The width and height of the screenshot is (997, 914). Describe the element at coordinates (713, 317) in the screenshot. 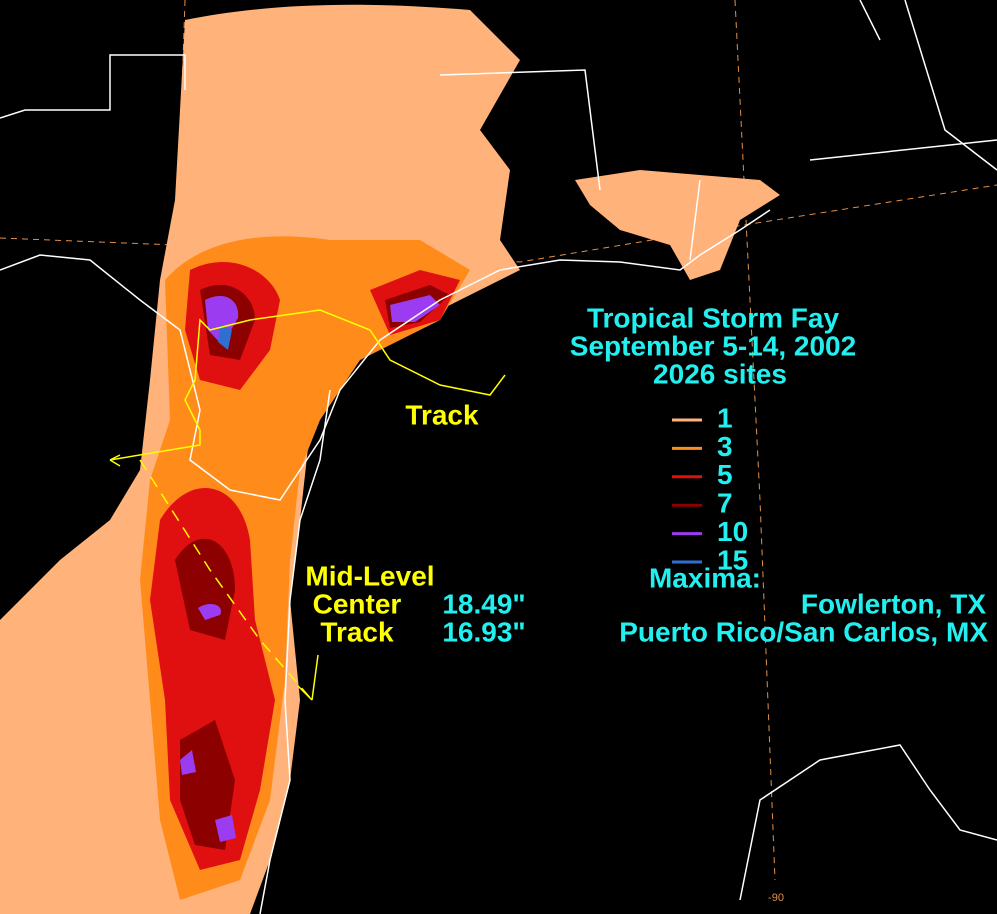

I see `title-line: Tropical Storm Fay` at that location.